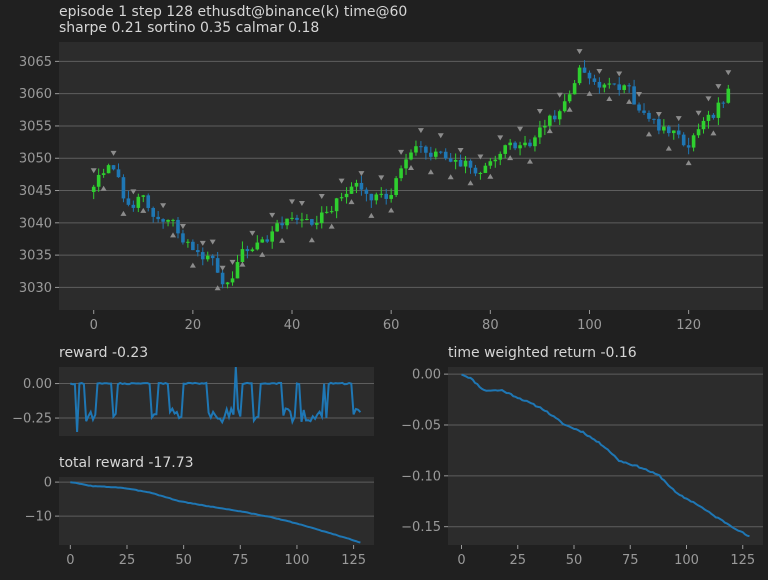 This screenshot has width=768, height=580. What do you see at coordinates (216, 511) in the screenshot?
I see `total-reward-plot-area` at bounding box center [216, 511].